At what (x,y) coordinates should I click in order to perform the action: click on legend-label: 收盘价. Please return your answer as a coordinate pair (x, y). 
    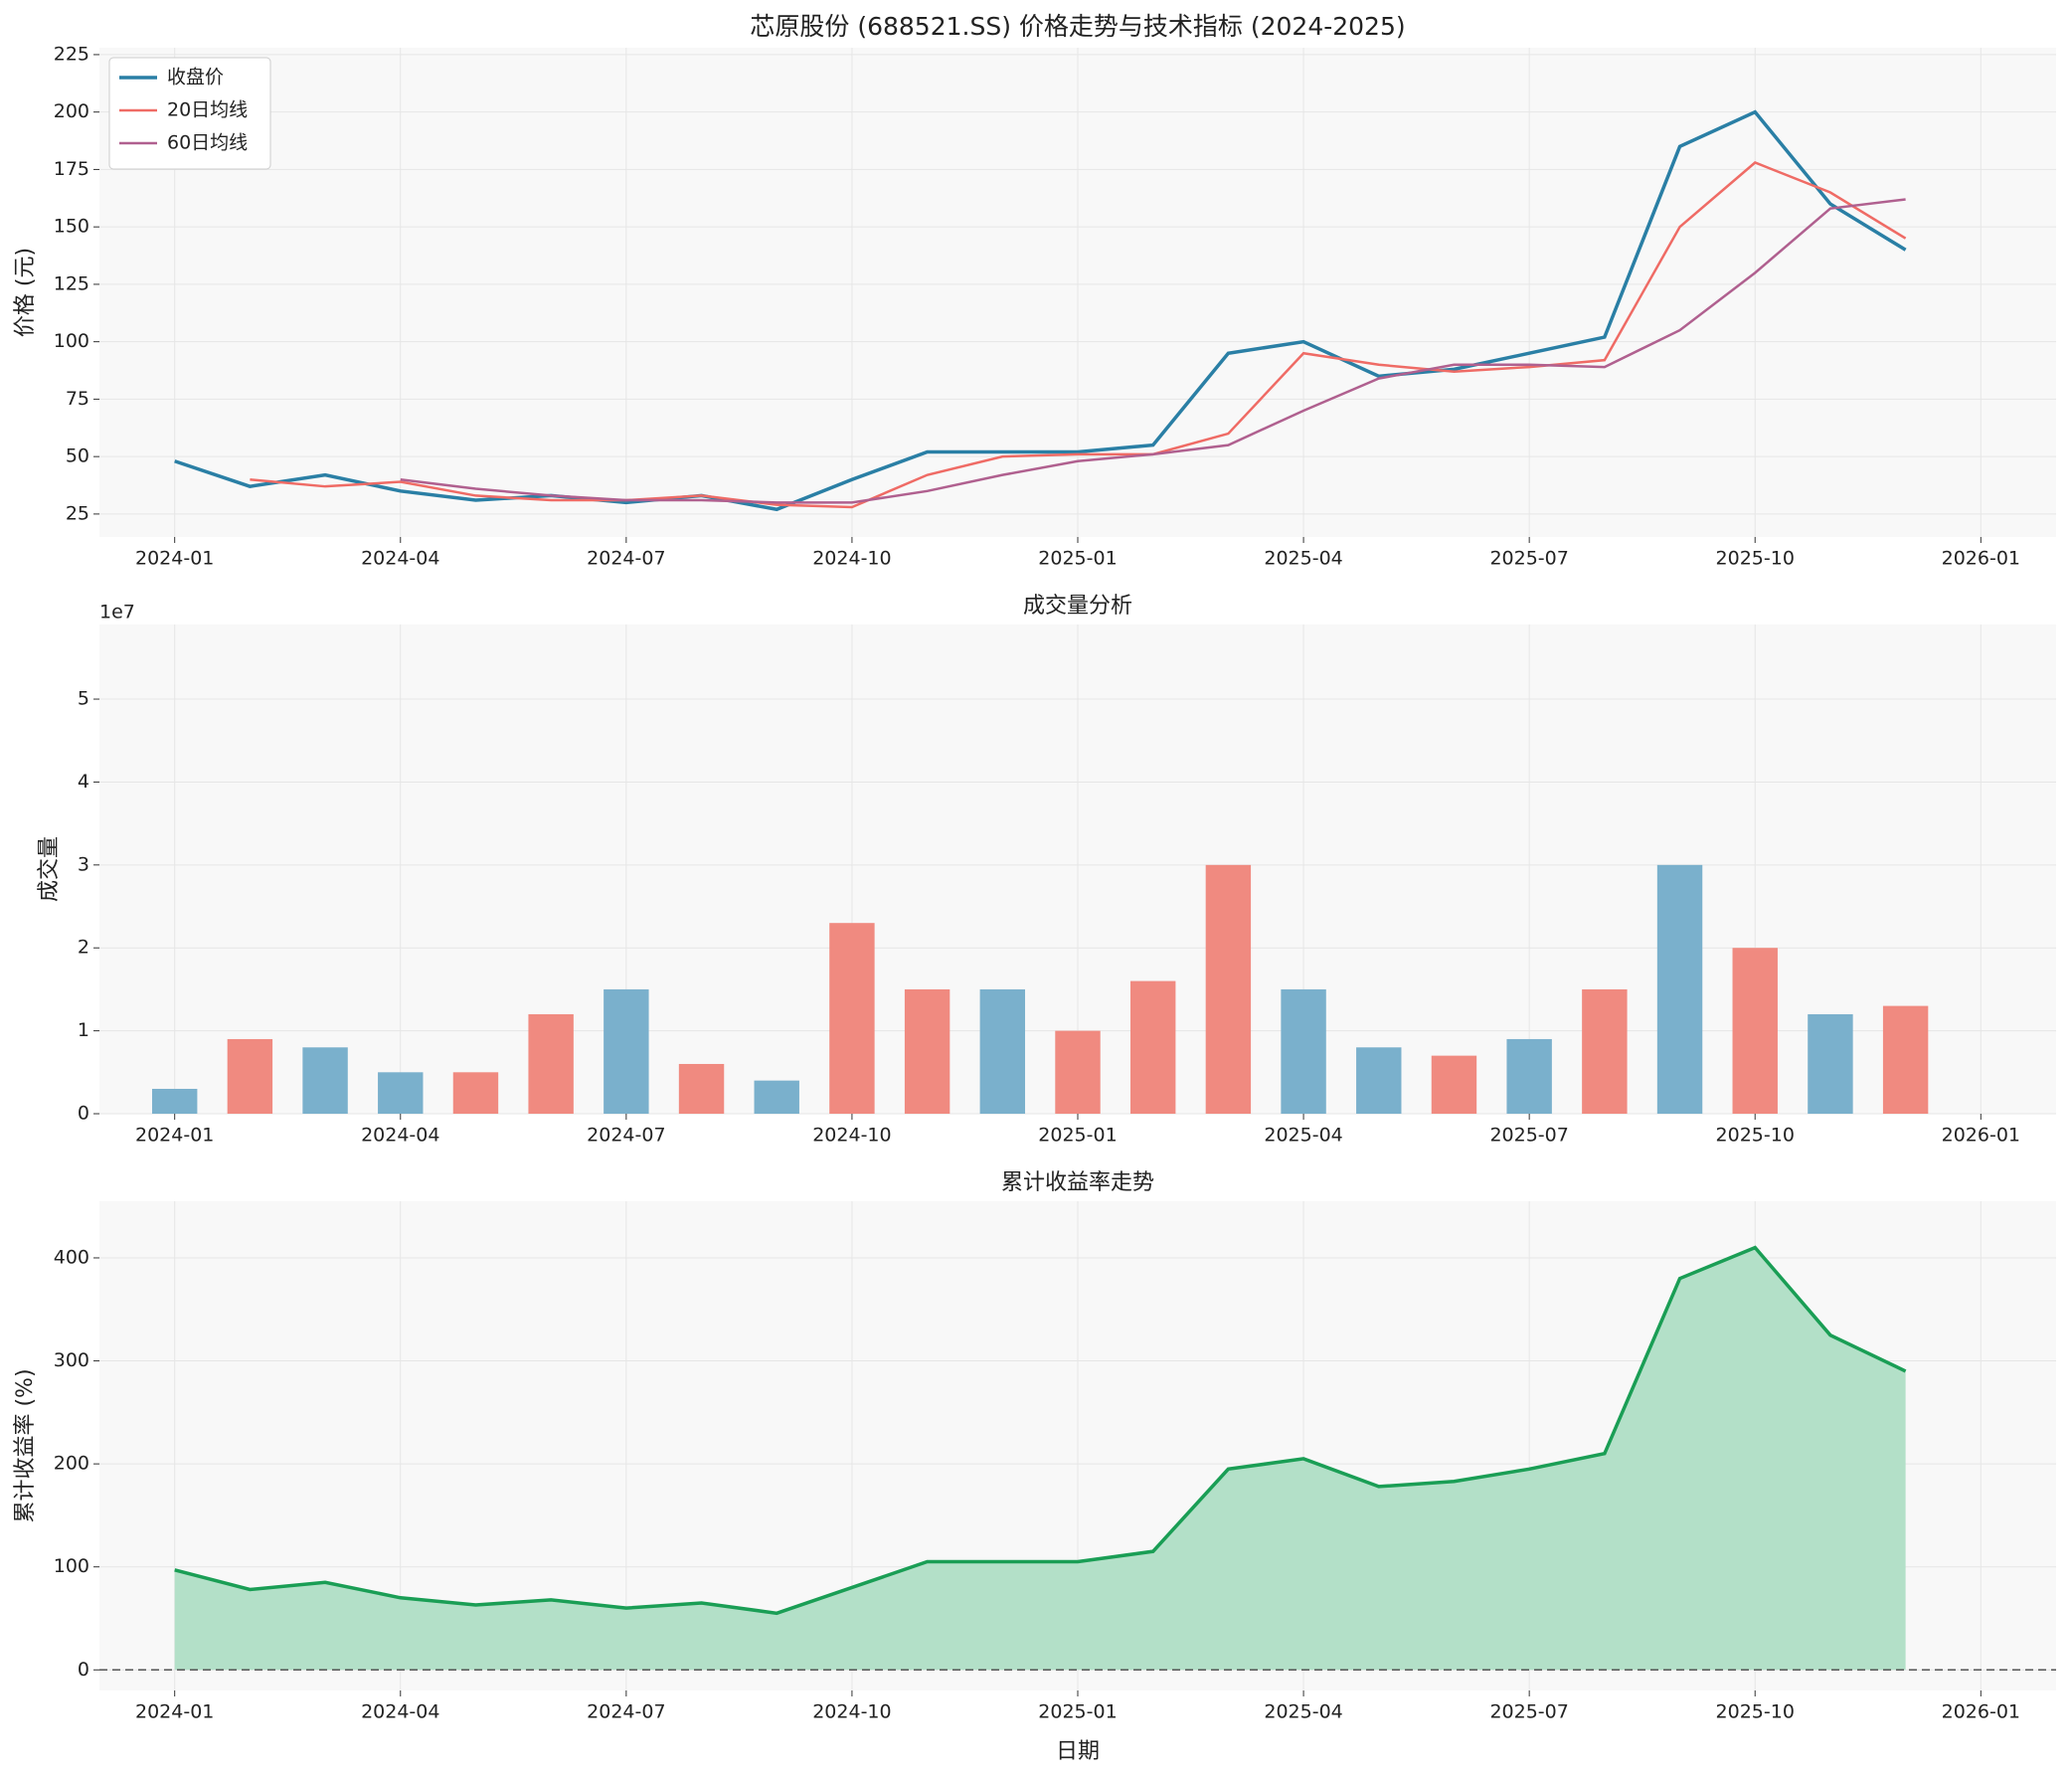
    Looking at the image, I should click on (195, 78).